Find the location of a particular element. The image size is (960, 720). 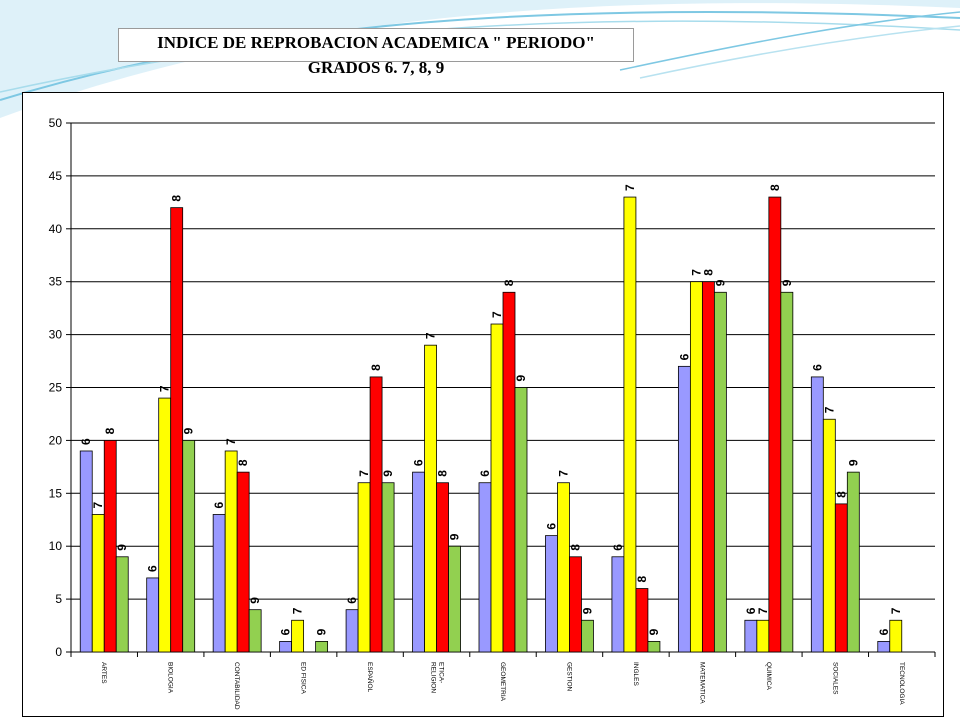

category-label-line: ARTES is located at coordinates (103, 673).